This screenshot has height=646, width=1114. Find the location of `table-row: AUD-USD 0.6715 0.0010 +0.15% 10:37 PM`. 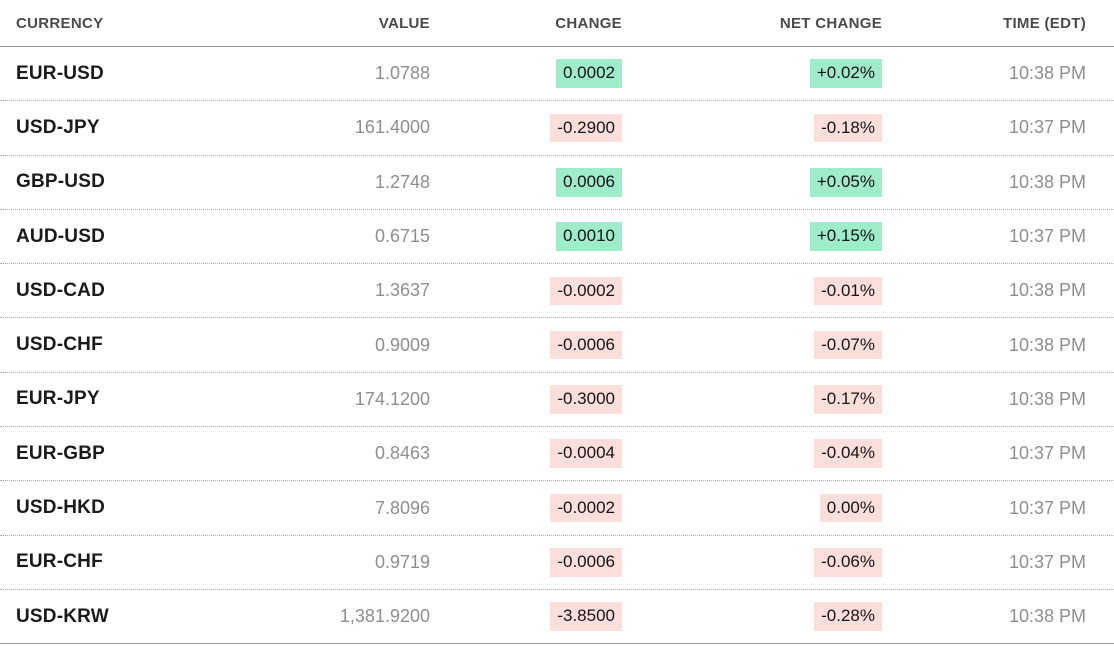

table-row: AUD-USD 0.6715 0.0010 +0.15% 10:37 PM is located at coordinates (557, 237).